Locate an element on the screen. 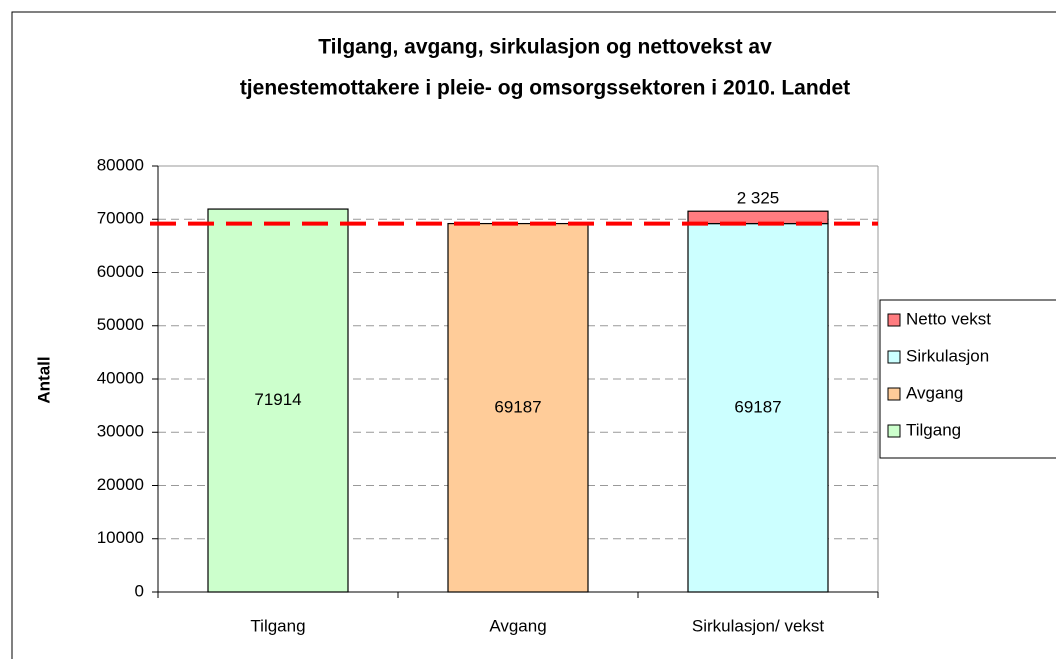 This screenshot has height=659, width=1056. y-tick-label: 20000 is located at coordinates (120, 484).